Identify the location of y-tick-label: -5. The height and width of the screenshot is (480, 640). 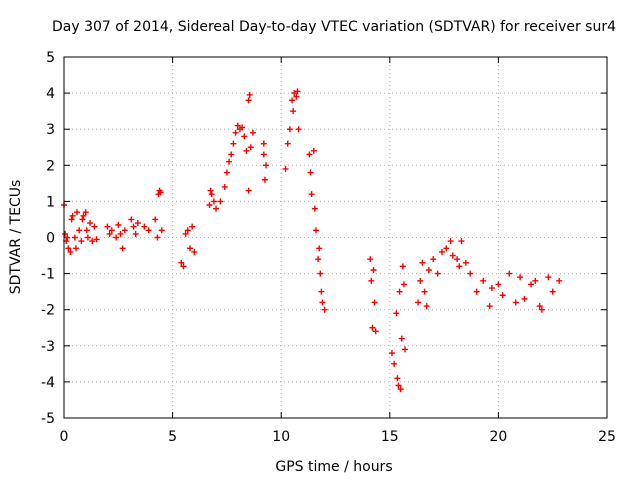
(48, 419).